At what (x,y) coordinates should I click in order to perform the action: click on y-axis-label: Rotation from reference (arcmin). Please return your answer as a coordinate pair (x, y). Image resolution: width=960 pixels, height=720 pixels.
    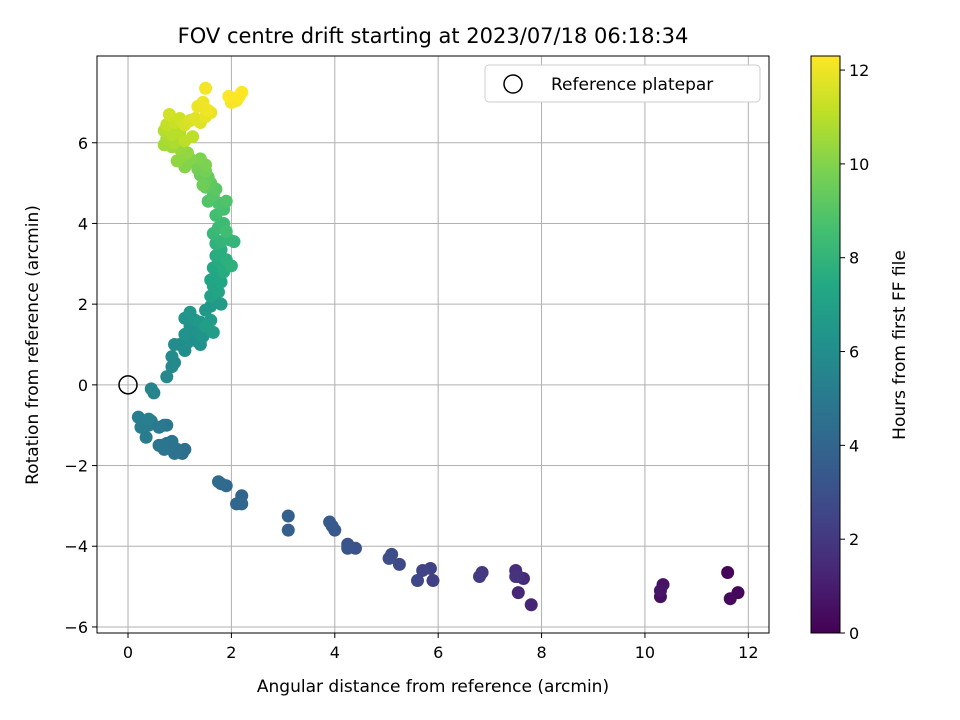
    Looking at the image, I should click on (33, 345).